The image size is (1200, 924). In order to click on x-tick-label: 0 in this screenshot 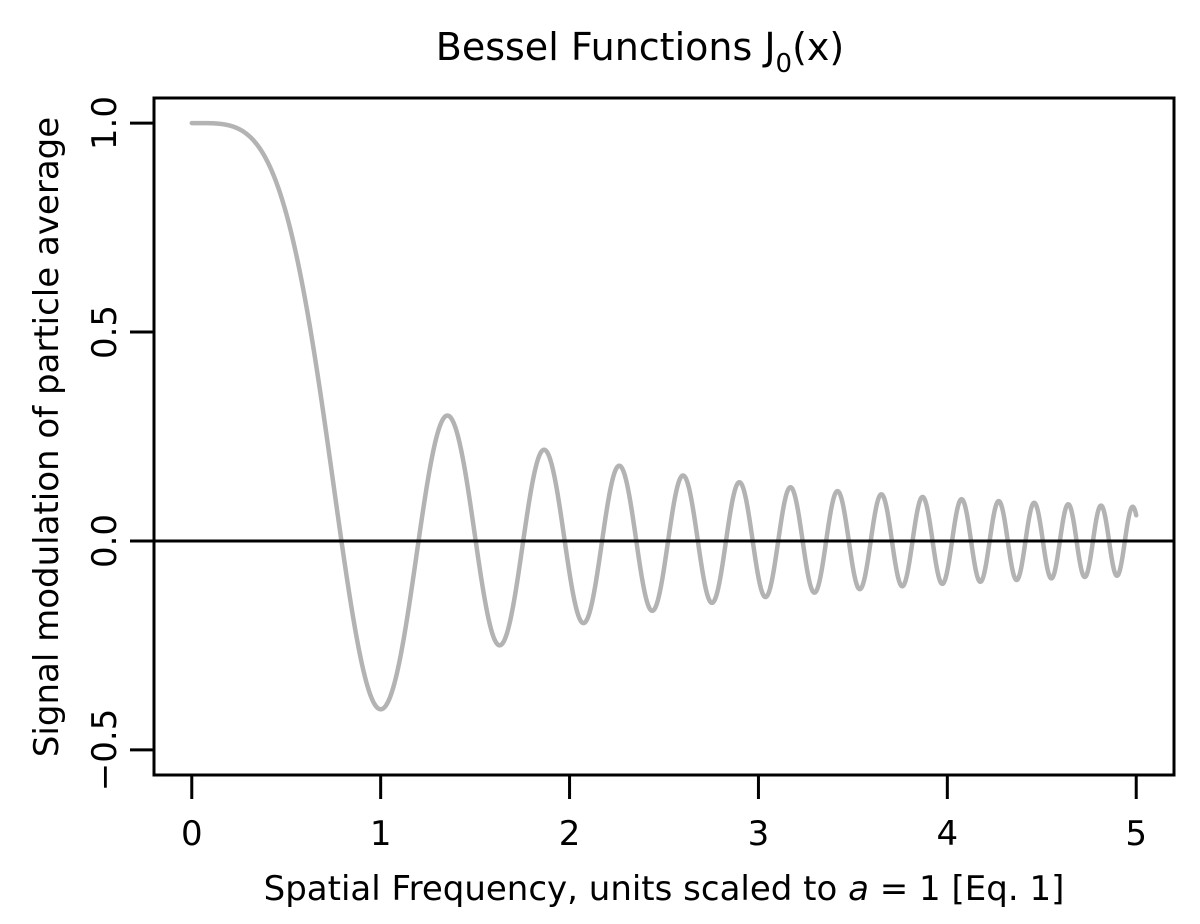, I will do `click(192, 834)`.